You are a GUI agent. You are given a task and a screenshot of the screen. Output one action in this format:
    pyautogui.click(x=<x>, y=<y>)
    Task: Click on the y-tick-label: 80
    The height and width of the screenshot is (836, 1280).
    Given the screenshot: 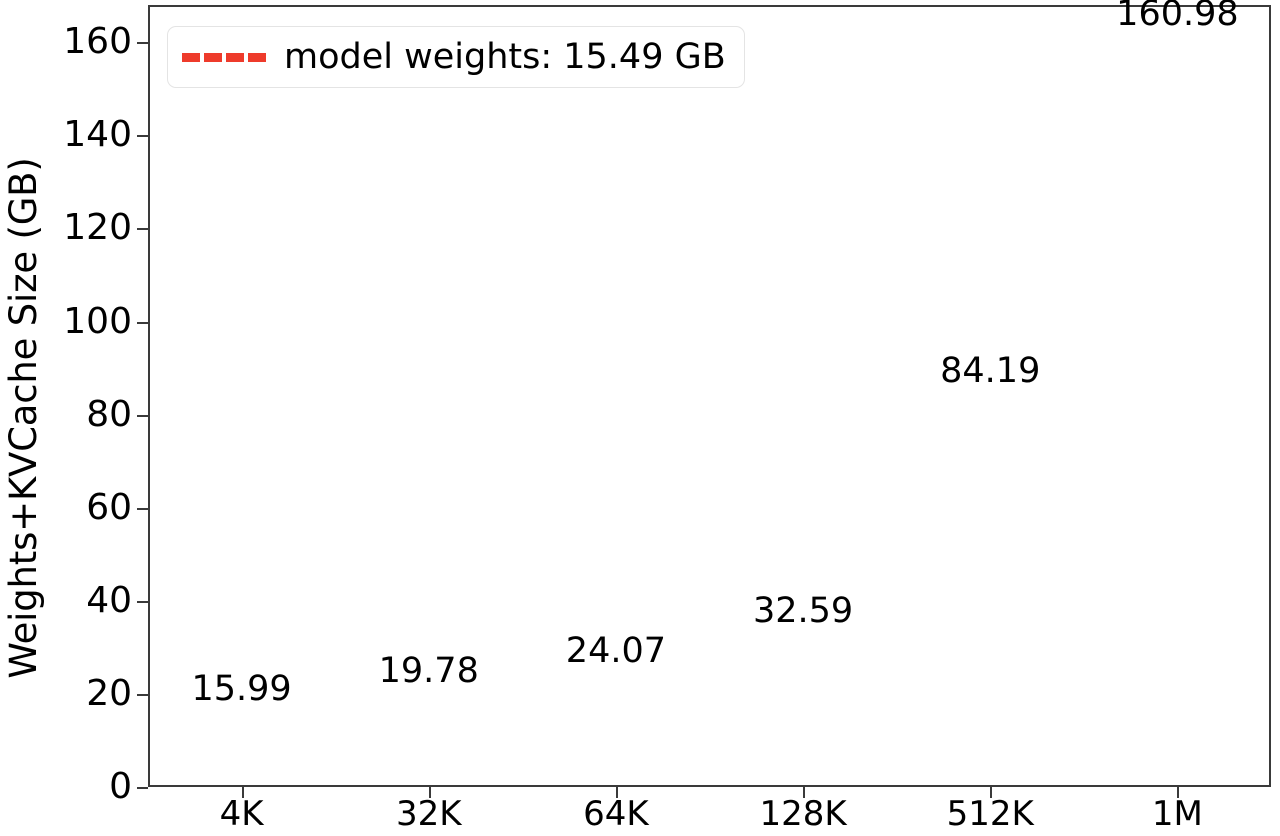 What is the action you would take?
    pyautogui.click(x=109, y=414)
    